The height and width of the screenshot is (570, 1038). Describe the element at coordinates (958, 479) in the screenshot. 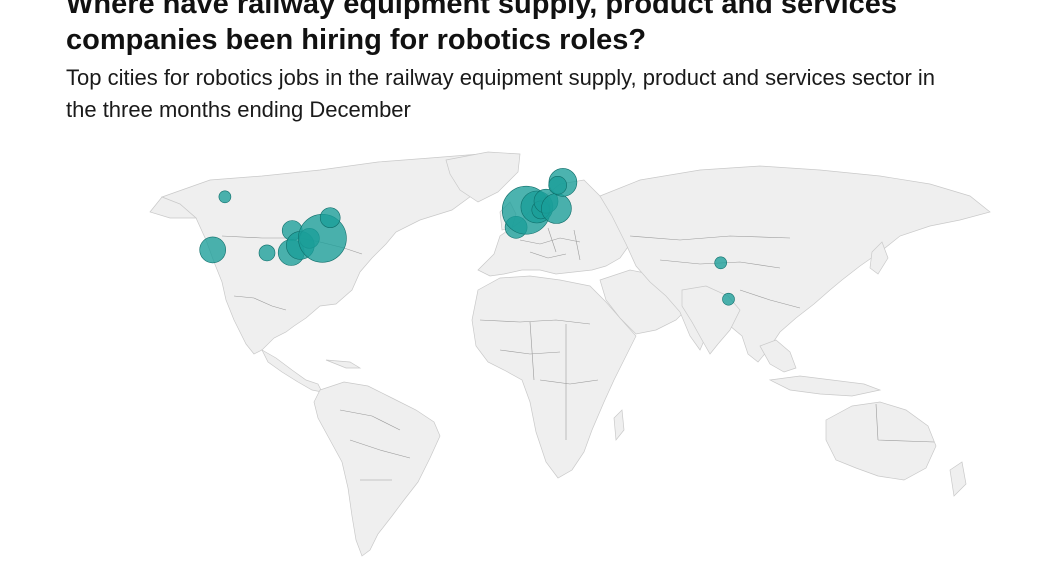

I see `new-zealand-land` at that location.